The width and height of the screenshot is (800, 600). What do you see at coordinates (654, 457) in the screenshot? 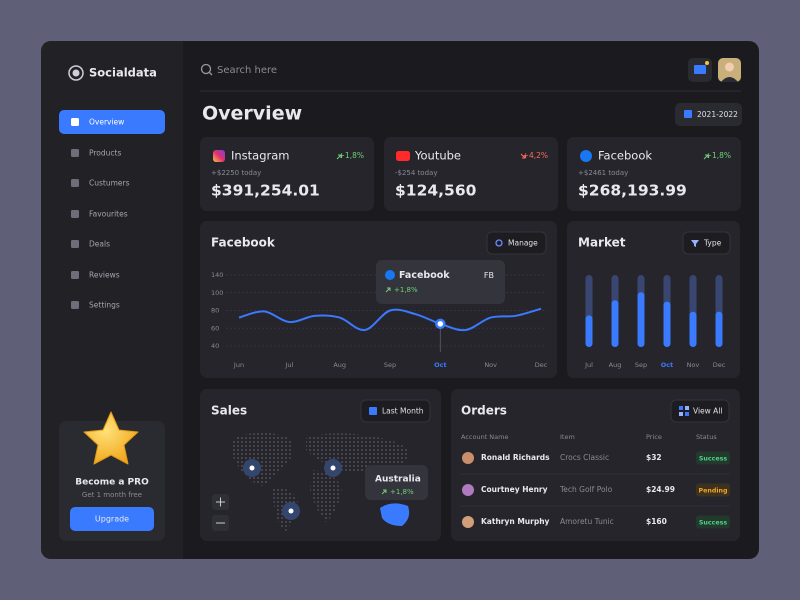
I see `price: $32` at bounding box center [654, 457].